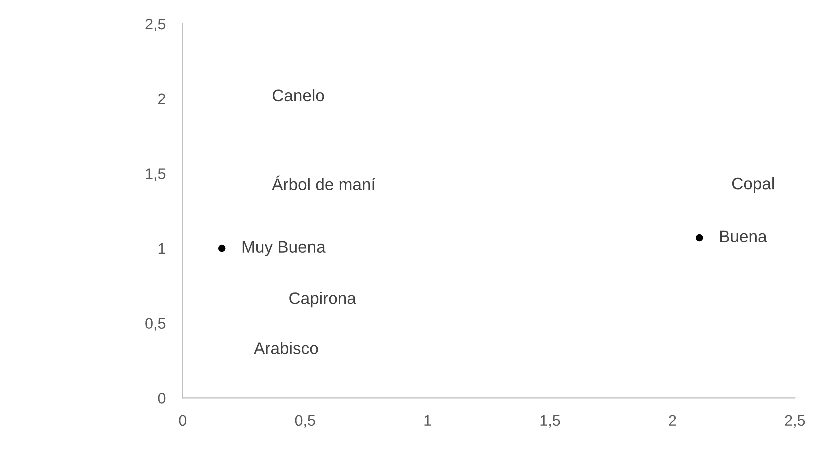 The image size is (824, 453). What do you see at coordinates (753, 185) in the screenshot?
I see `annotation: Copal` at bounding box center [753, 185].